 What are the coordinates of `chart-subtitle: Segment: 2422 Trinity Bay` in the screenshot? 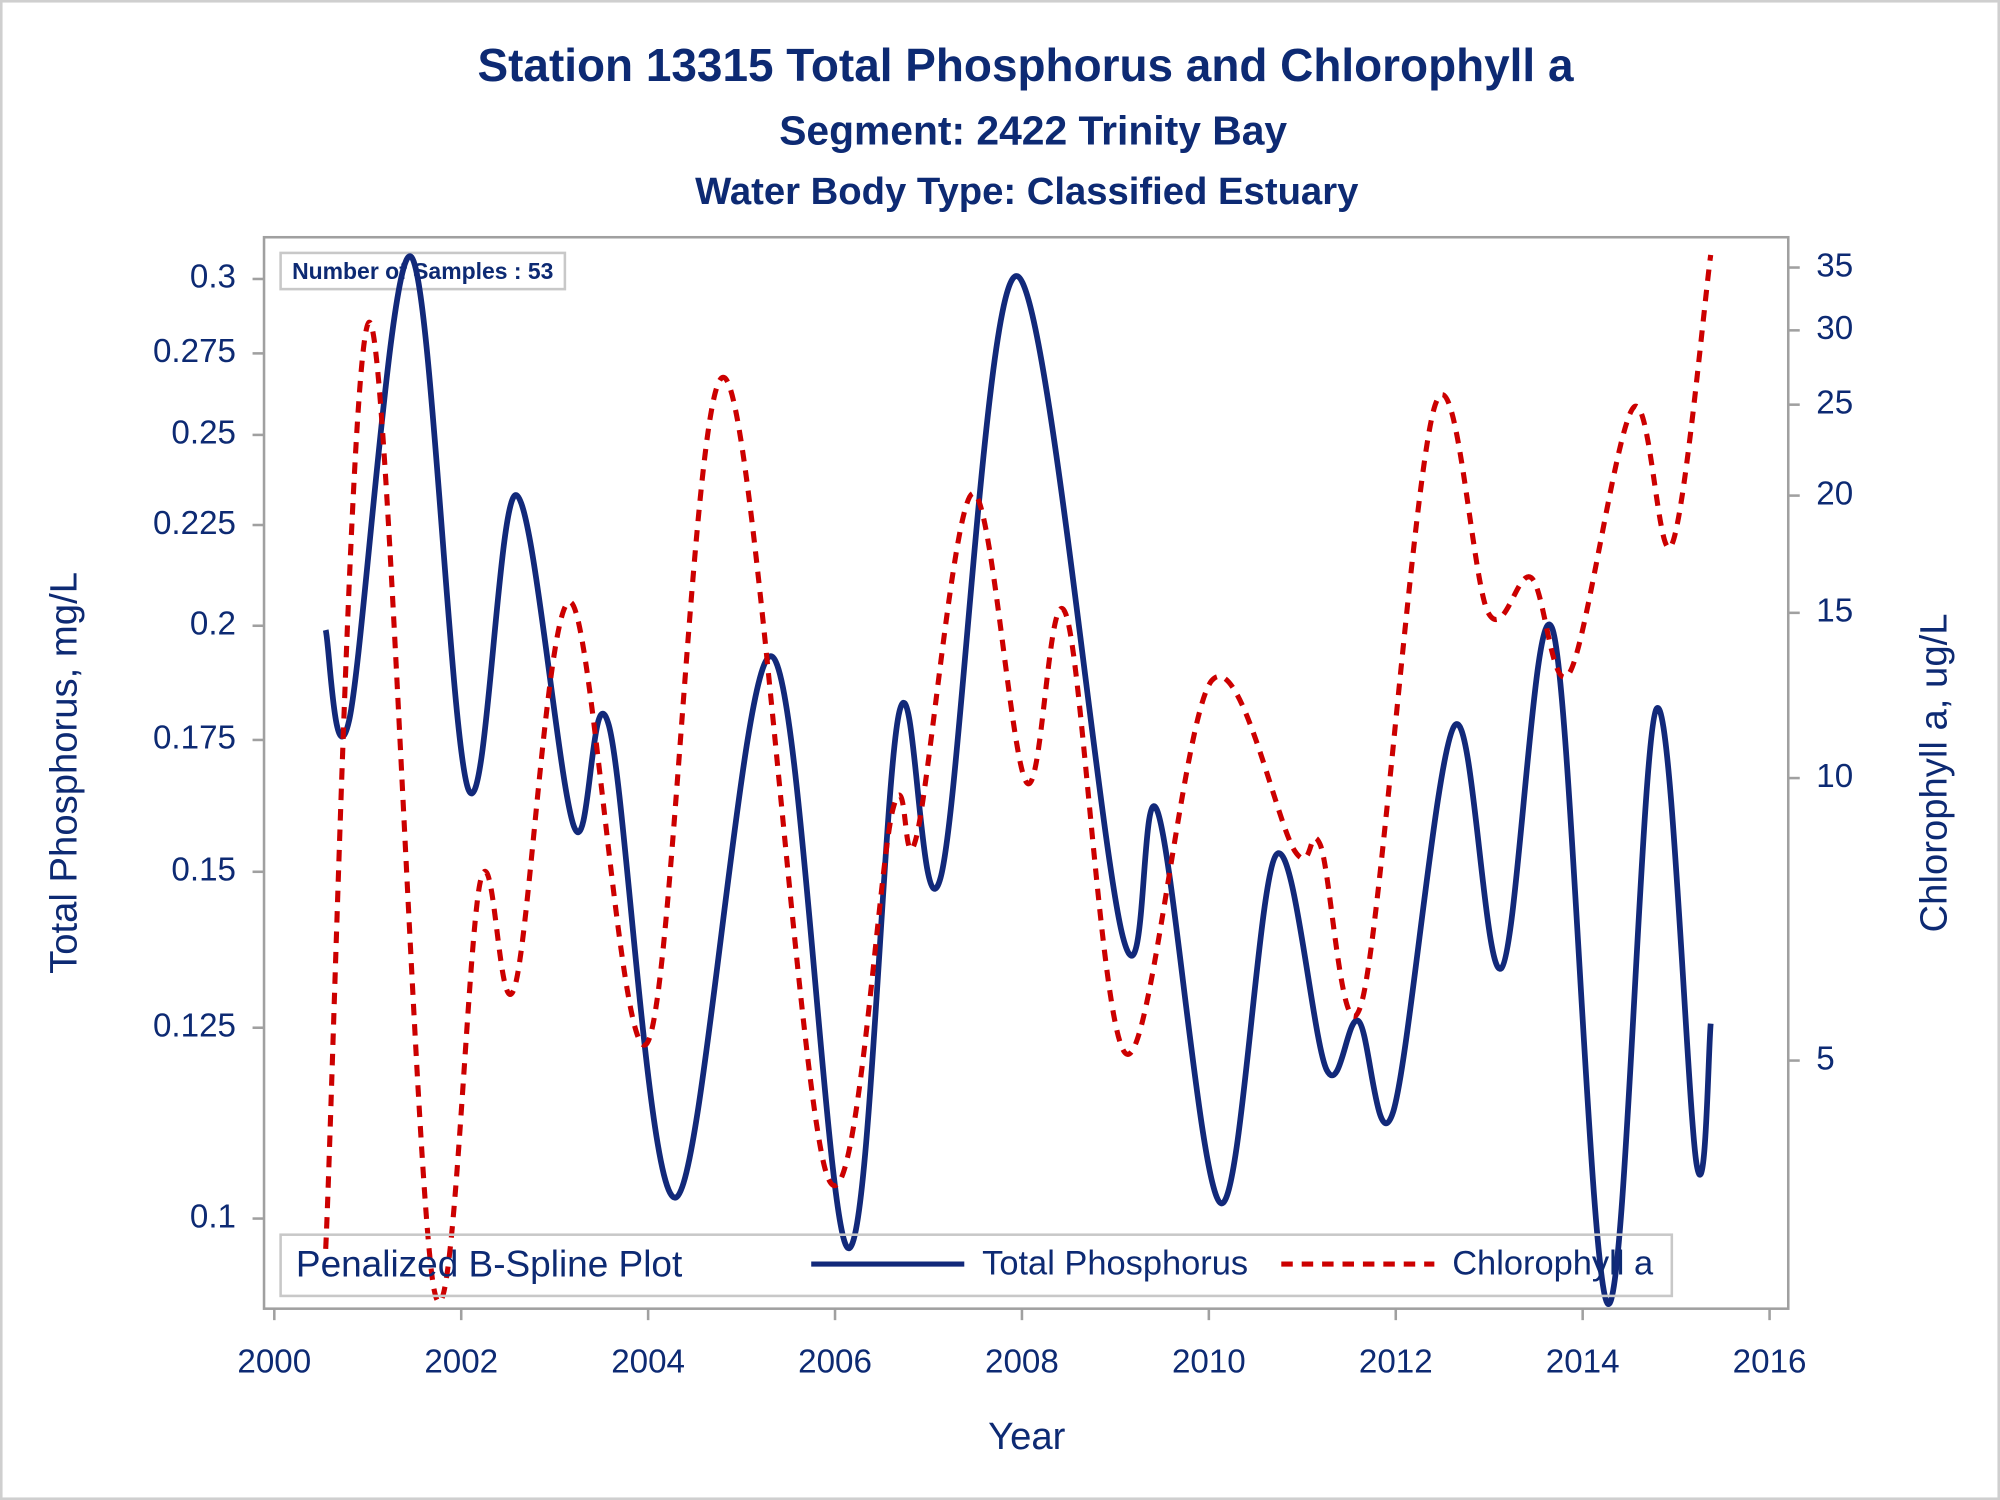 It's located at (1033, 131).